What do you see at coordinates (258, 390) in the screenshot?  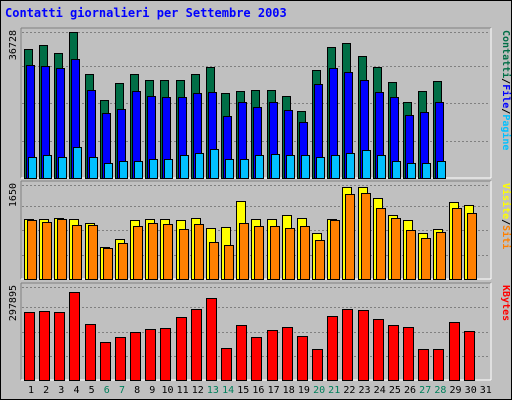 I see `x-tick-label-day-16: 16` at bounding box center [258, 390].